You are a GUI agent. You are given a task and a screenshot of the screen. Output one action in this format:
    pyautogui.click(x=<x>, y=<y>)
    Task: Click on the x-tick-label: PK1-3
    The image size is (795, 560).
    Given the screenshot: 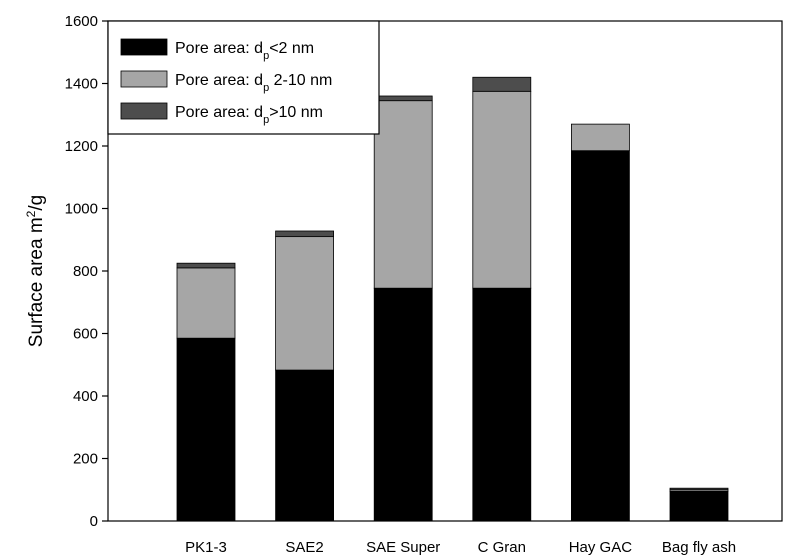 What is the action you would take?
    pyautogui.click(x=206, y=547)
    